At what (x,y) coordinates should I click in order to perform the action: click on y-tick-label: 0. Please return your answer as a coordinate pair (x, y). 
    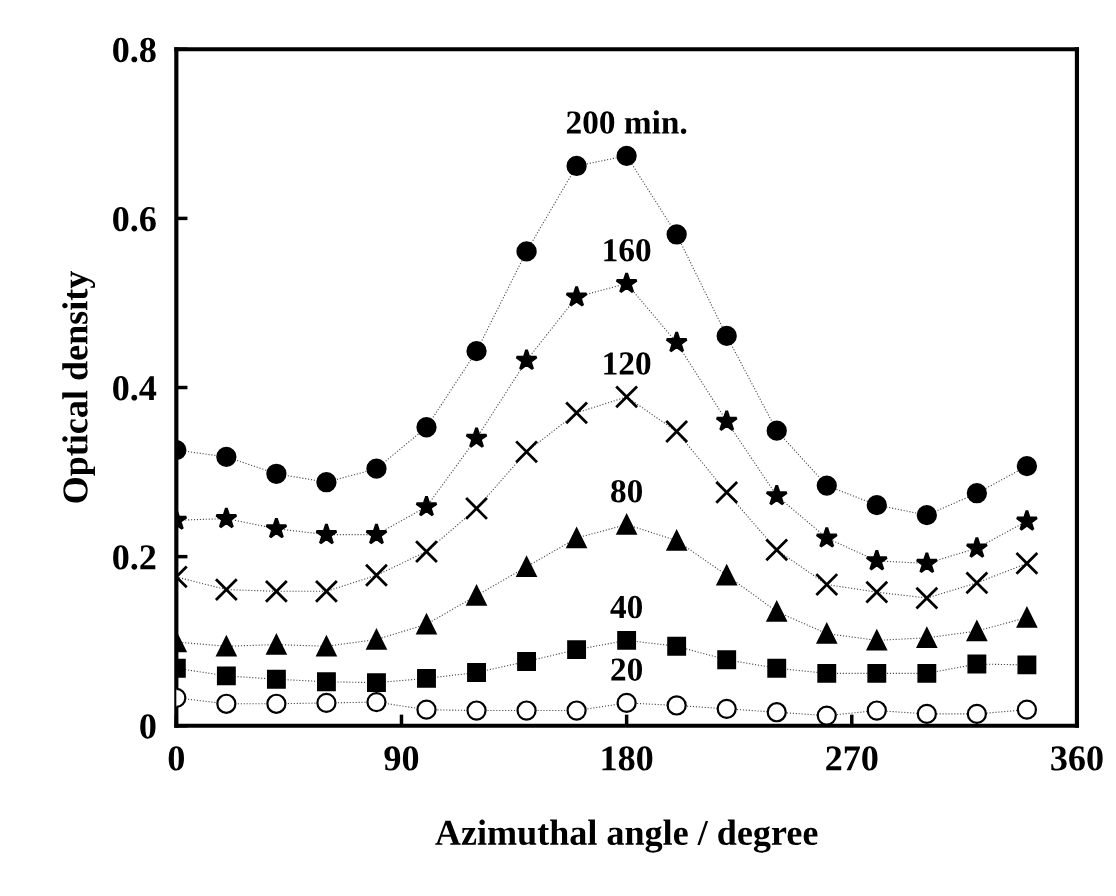
    Looking at the image, I should click on (148, 726).